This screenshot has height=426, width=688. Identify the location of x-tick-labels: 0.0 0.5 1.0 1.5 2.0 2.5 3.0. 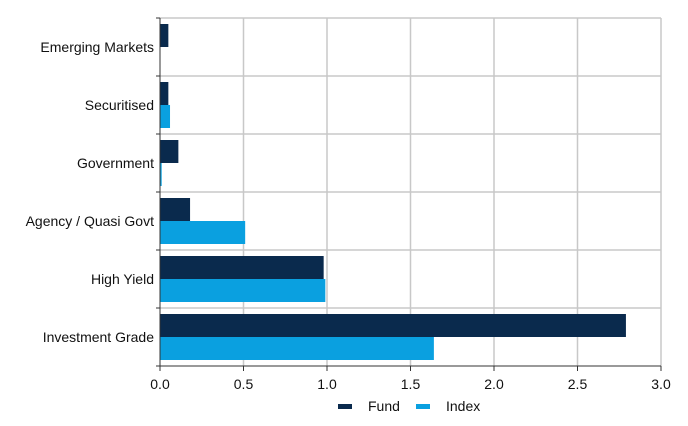
(410, 384).